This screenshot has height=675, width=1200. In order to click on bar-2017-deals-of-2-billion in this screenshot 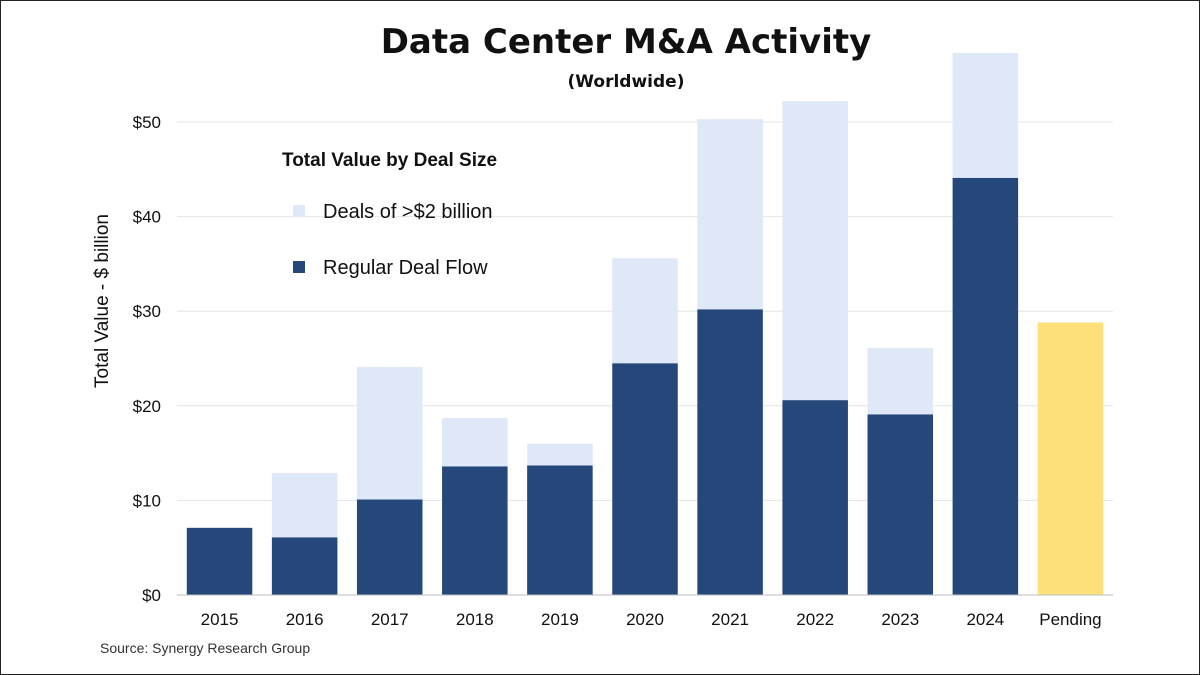, I will do `click(389, 433)`.